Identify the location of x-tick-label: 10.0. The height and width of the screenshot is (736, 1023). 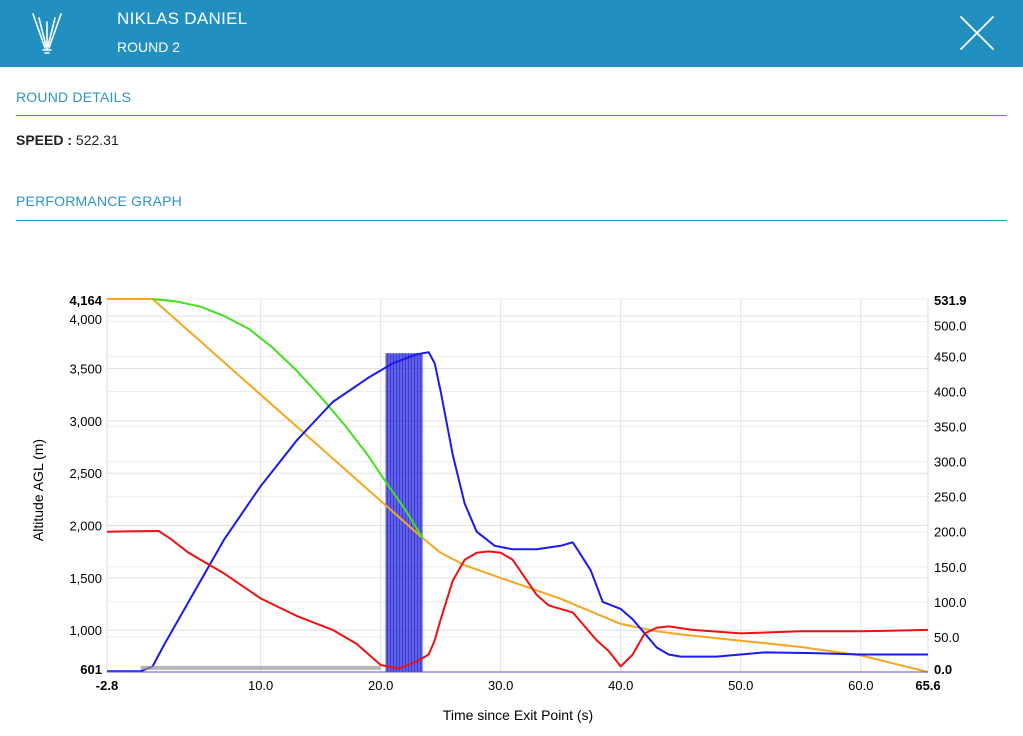
(260, 685).